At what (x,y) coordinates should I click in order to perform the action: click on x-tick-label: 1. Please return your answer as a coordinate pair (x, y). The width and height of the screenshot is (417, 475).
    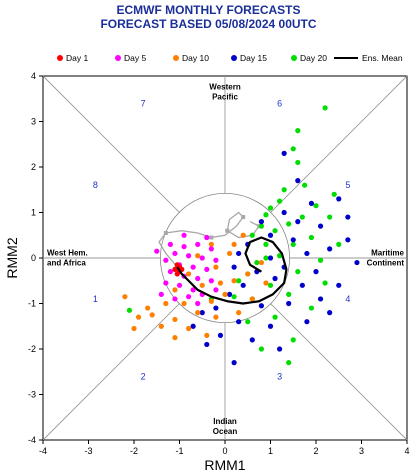
    Looking at the image, I should click on (270, 451).